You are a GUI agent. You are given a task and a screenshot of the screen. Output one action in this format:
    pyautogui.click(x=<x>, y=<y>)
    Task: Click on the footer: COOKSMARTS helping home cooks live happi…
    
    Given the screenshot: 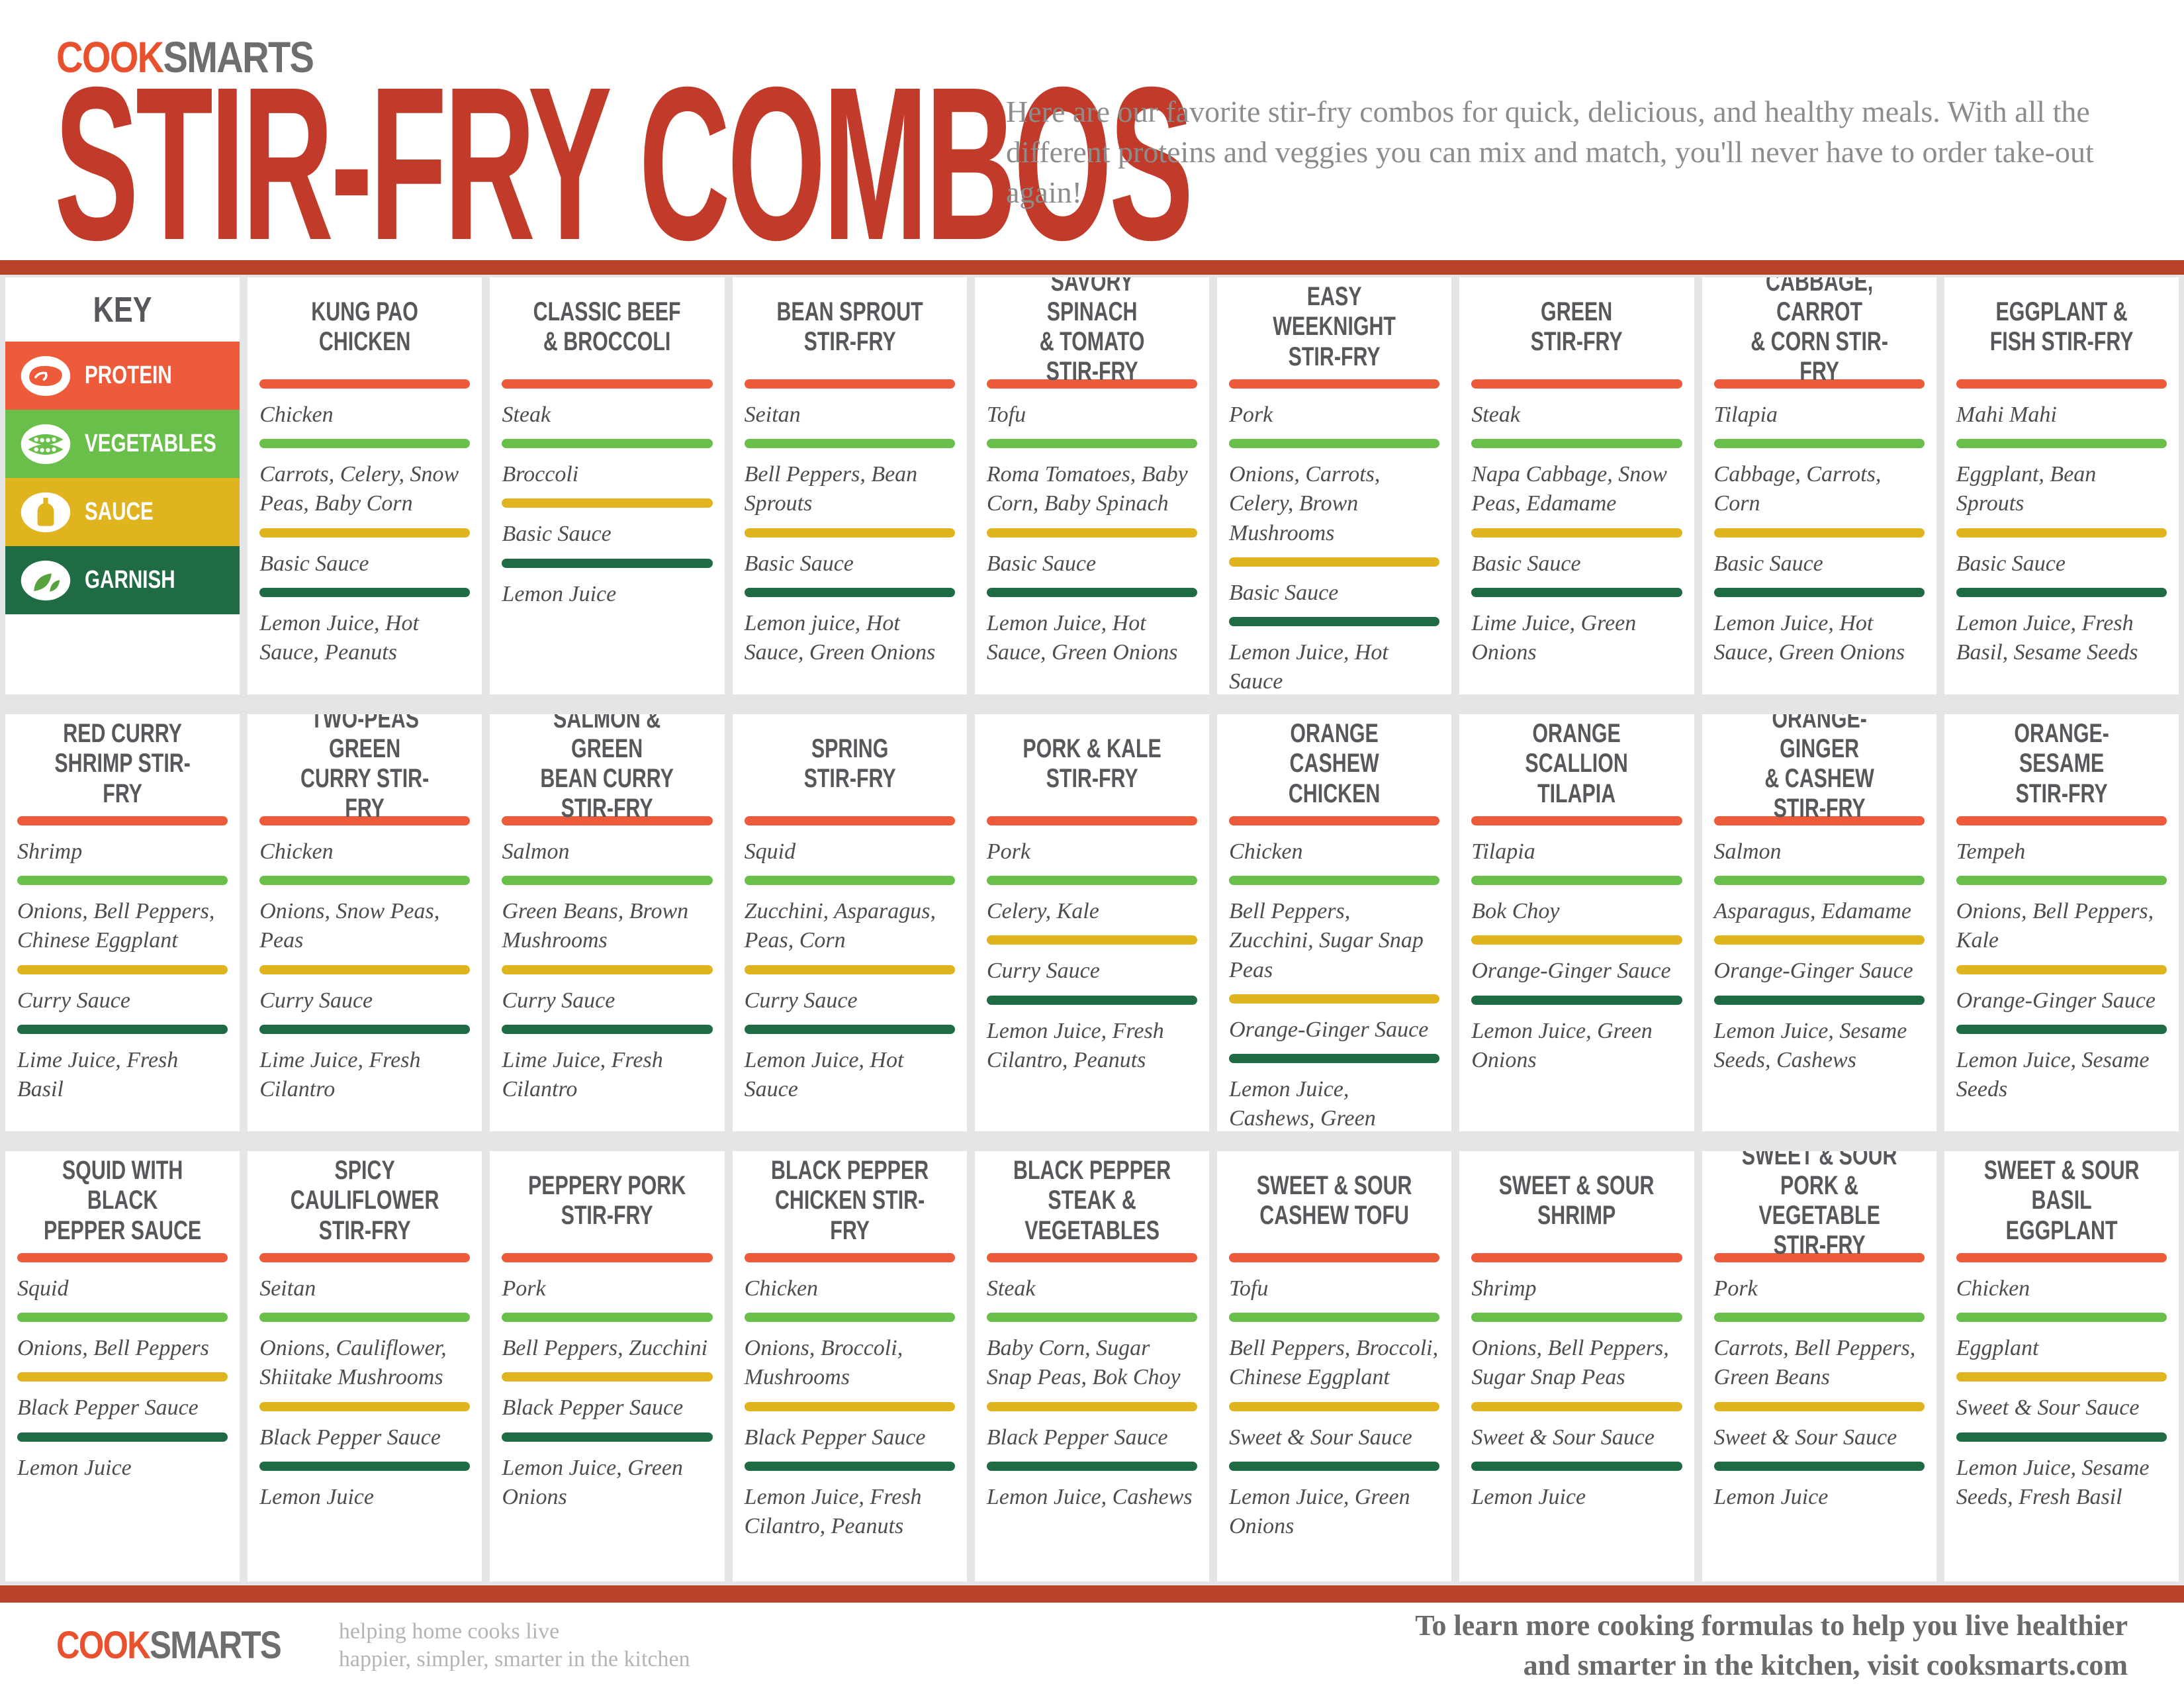 What is the action you would take?
    pyautogui.click(x=1092, y=1645)
    